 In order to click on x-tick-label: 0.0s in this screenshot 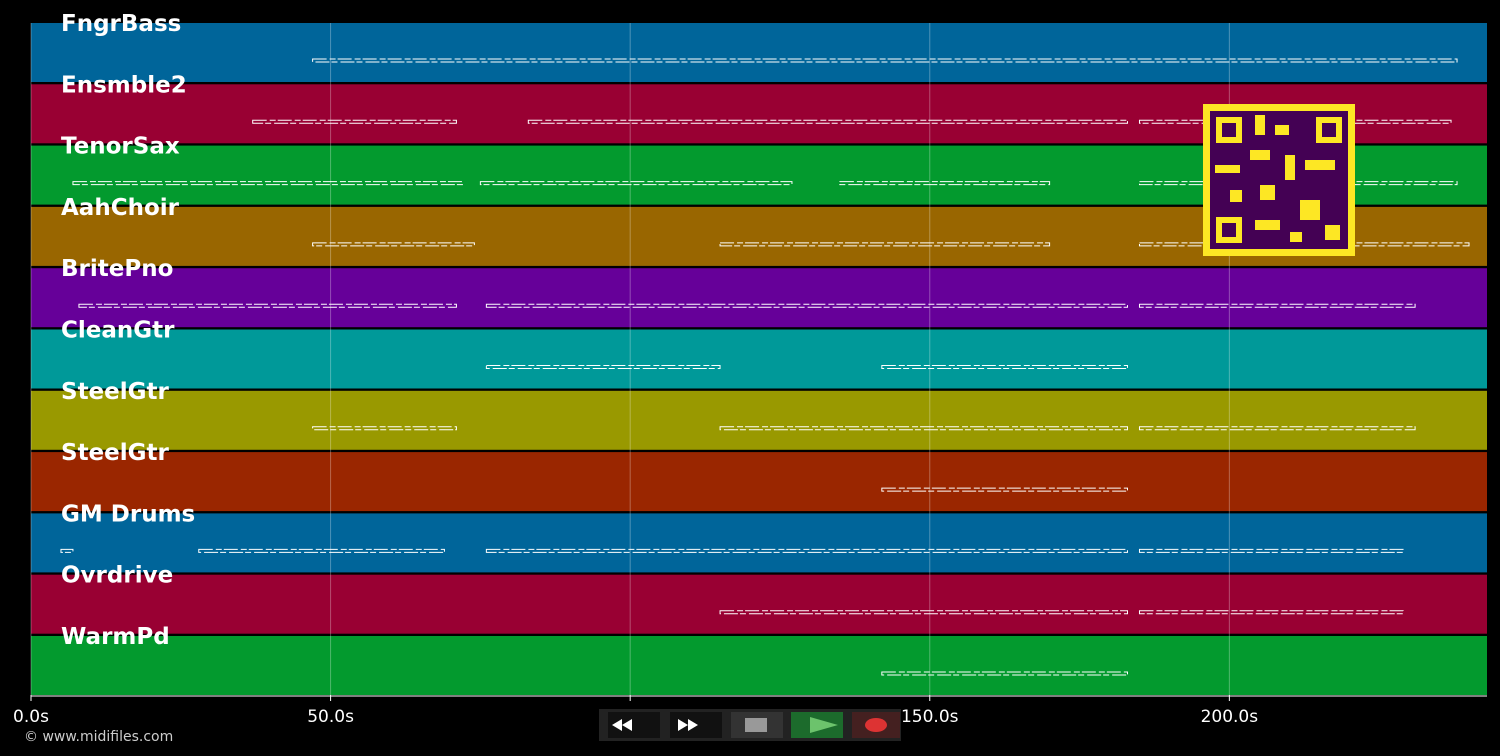, I will do `click(31, 717)`.